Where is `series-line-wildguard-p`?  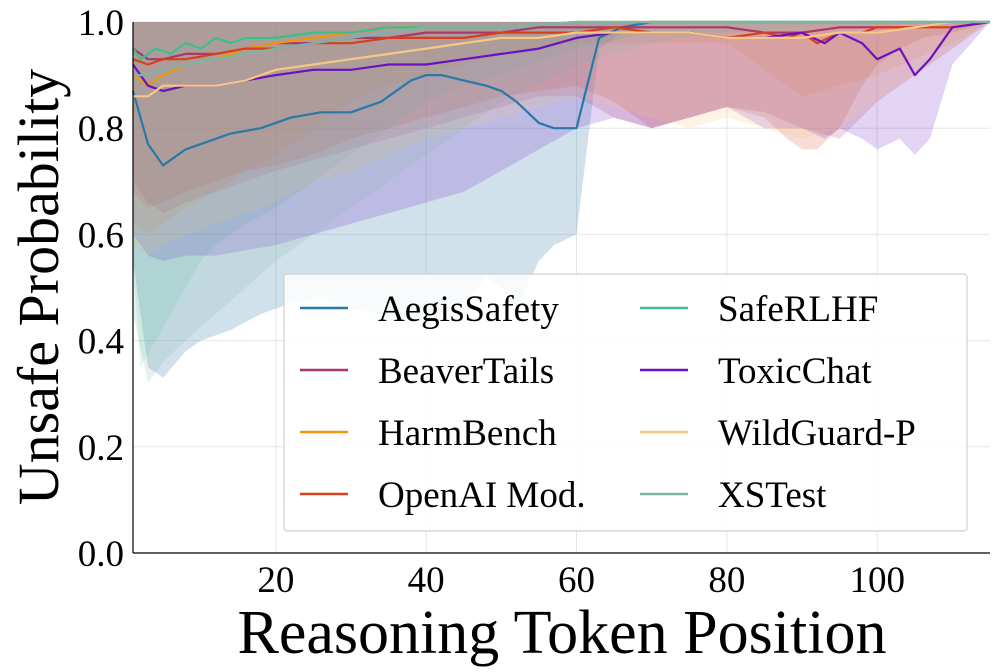
series-line-wildguard-p is located at coordinates (561, 59).